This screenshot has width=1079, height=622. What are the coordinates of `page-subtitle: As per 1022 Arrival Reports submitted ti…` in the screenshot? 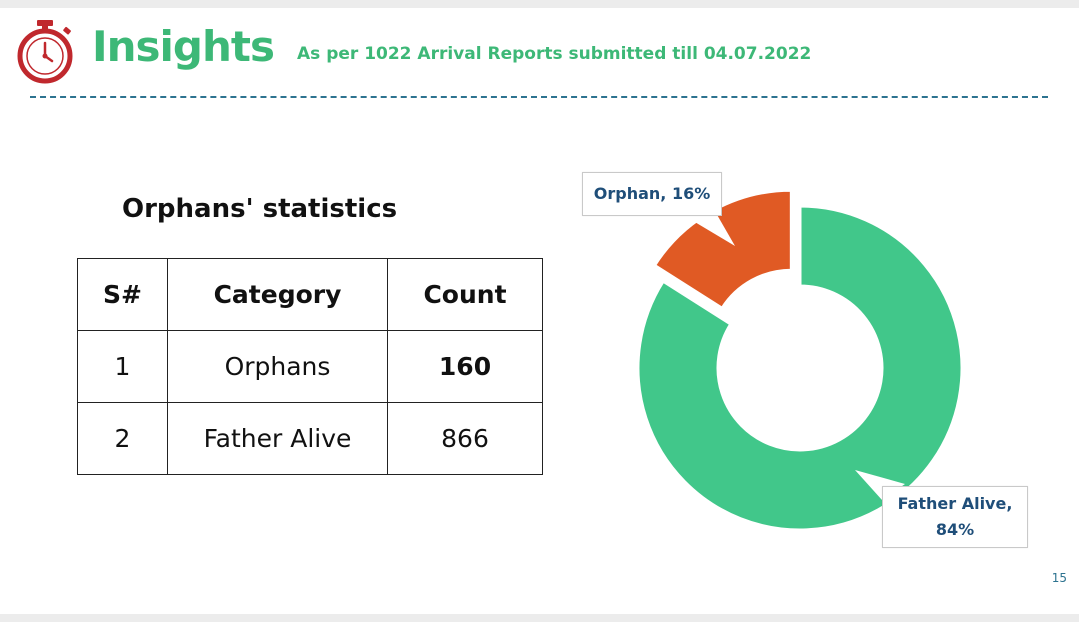 It's located at (554, 54).